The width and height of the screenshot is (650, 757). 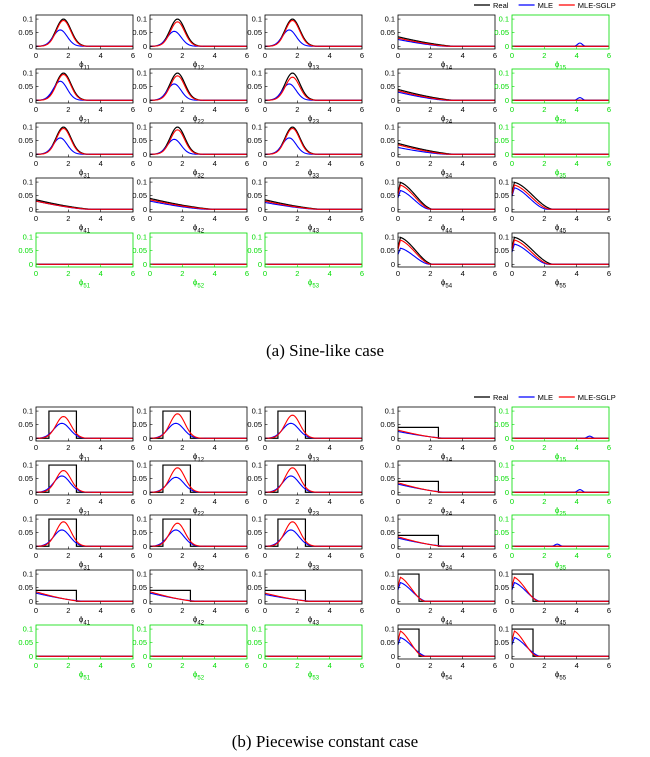 I want to click on panel-label: ϕ15, so click(x=561, y=66).